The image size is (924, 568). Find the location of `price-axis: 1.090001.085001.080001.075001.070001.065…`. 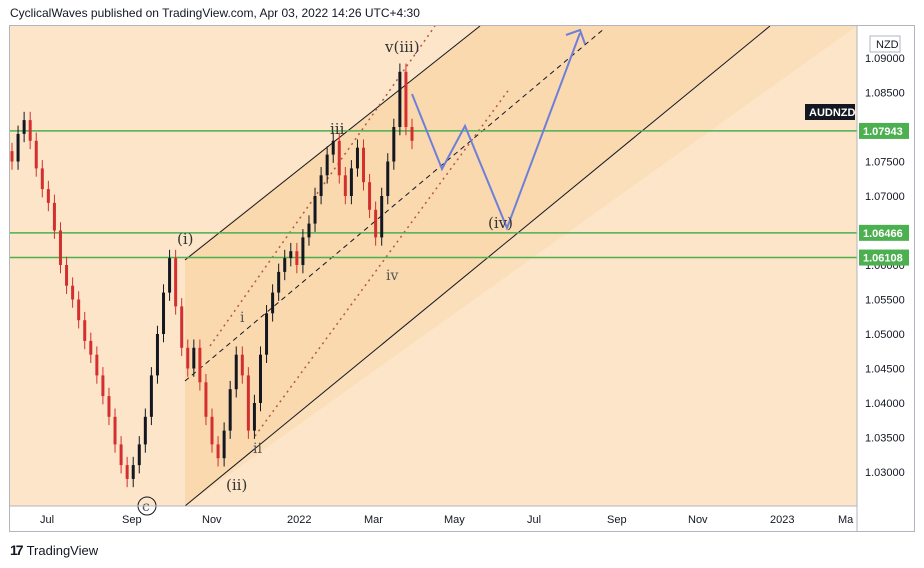

price-axis: 1.090001.085001.080001.075001.070001.065… is located at coordinates (885, 266).